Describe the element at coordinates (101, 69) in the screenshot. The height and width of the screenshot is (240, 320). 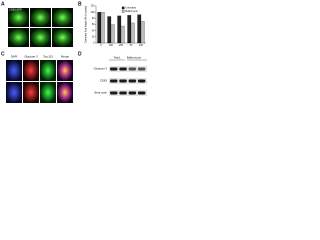
I see `row-label: Glypican-3` at that location.